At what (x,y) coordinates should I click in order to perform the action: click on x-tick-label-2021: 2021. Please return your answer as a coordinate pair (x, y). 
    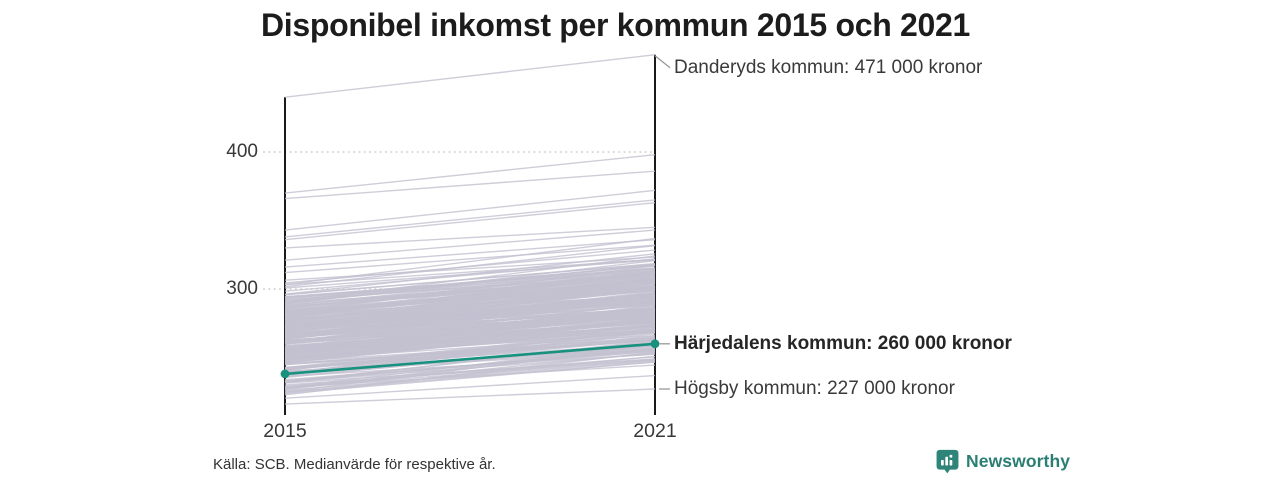
    Looking at the image, I should click on (655, 431).